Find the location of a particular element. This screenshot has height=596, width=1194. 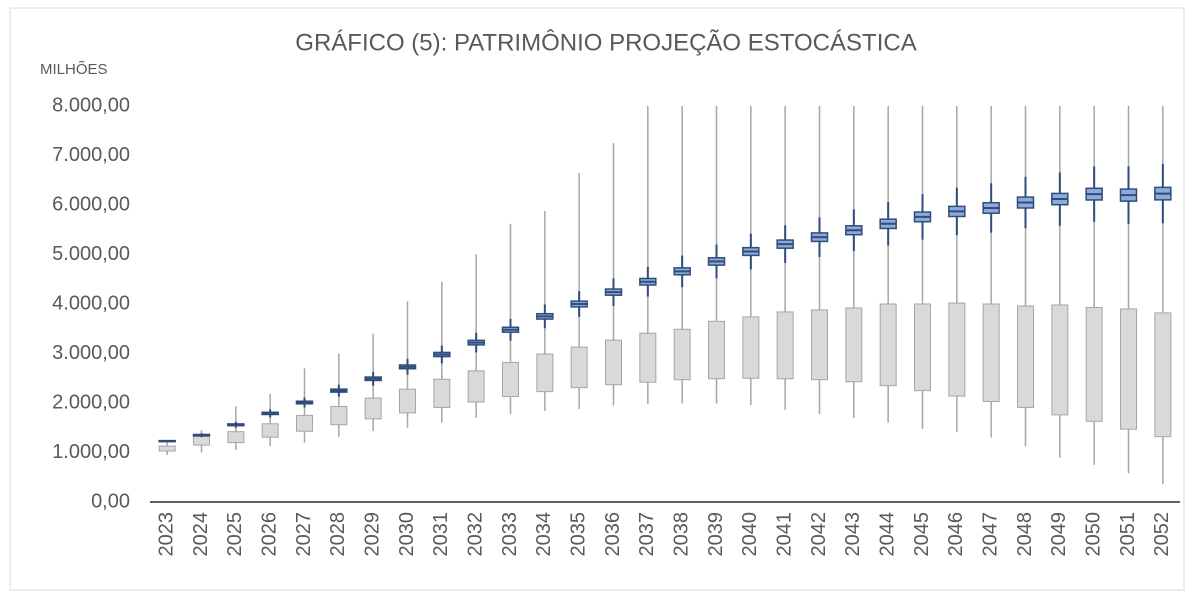

y-tick-label: 7.000,00 is located at coordinates (91, 155).